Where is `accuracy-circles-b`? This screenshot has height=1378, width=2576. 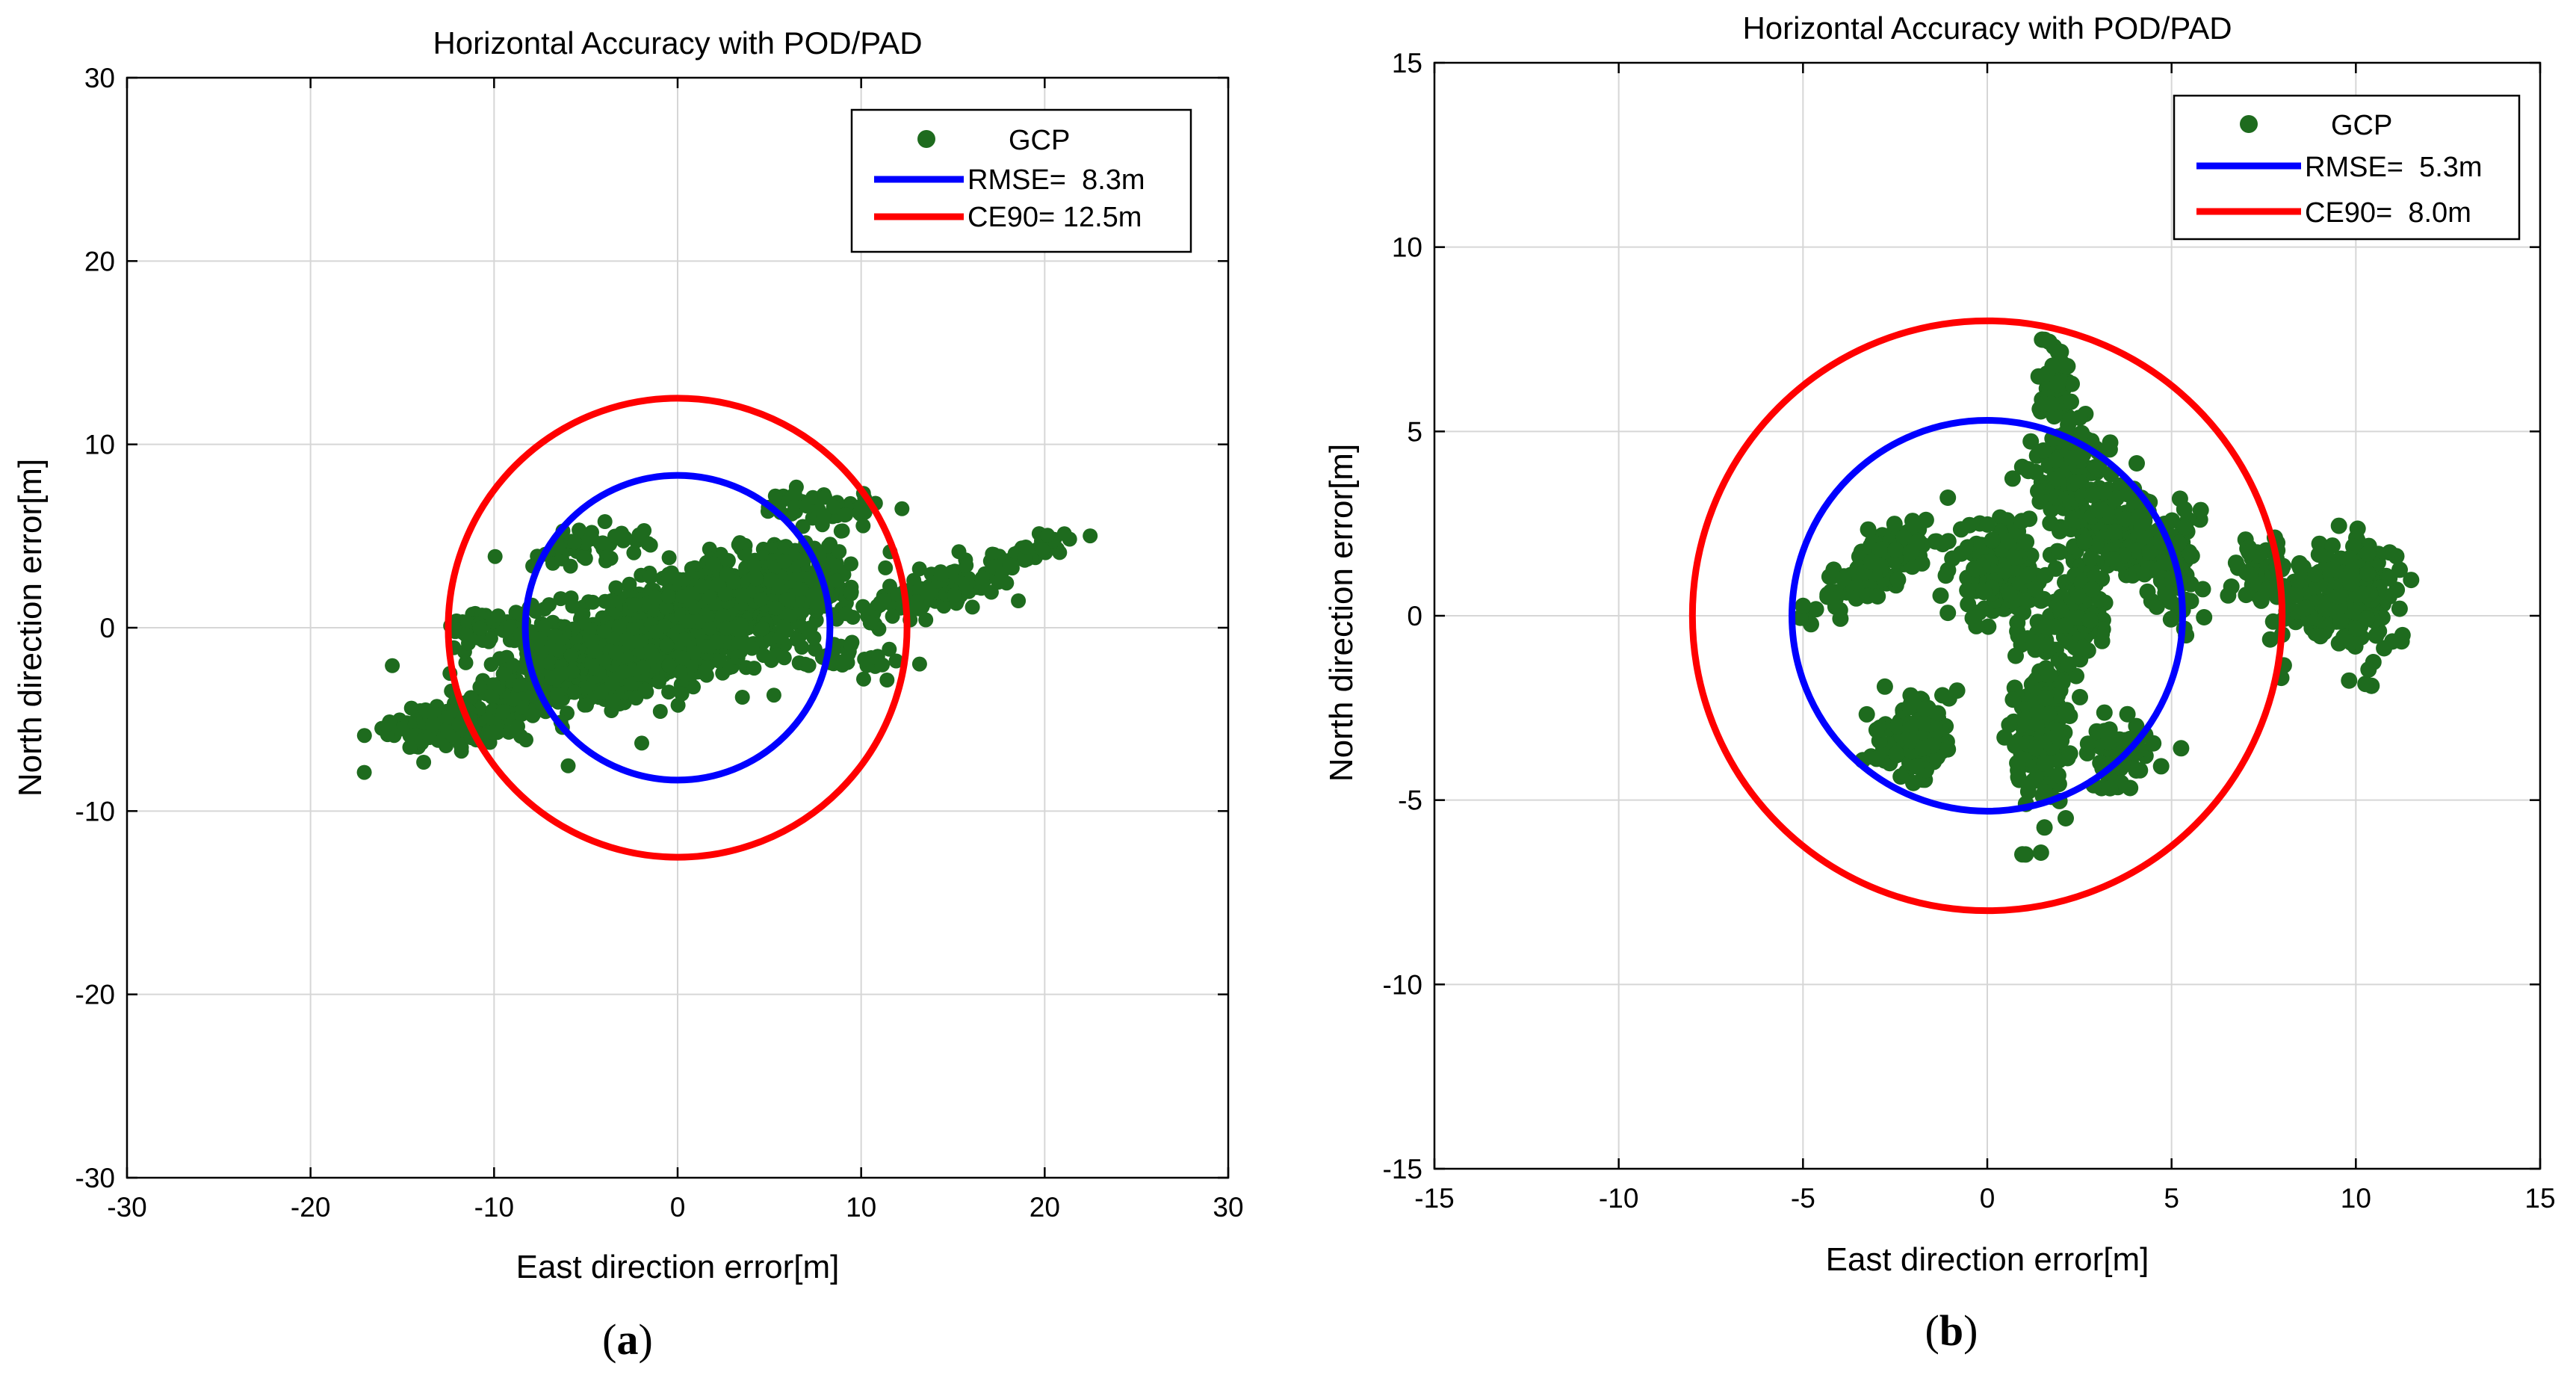 accuracy-circles-b is located at coordinates (1987, 616).